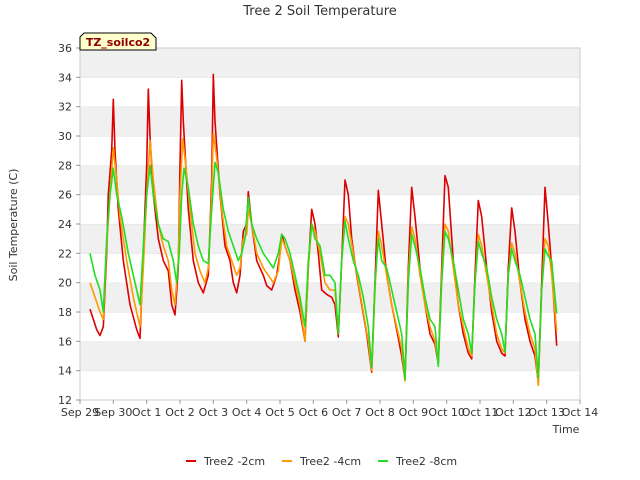 The image size is (640, 480). I want to click on x-tick-label: Oct 5, so click(280, 412).